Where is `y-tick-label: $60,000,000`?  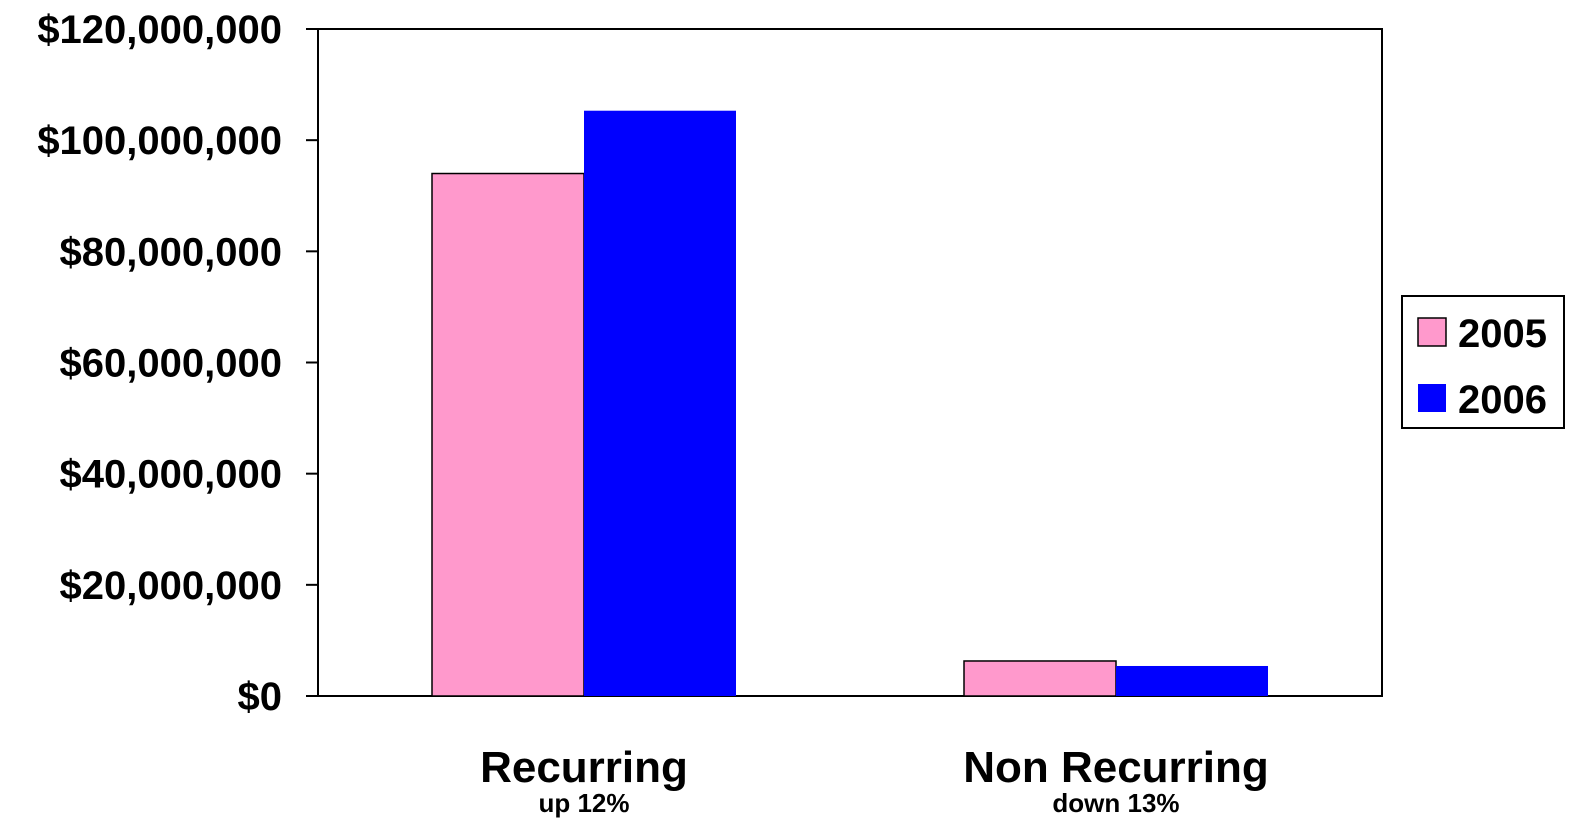 y-tick-label: $60,000,000 is located at coordinates (171, 364).